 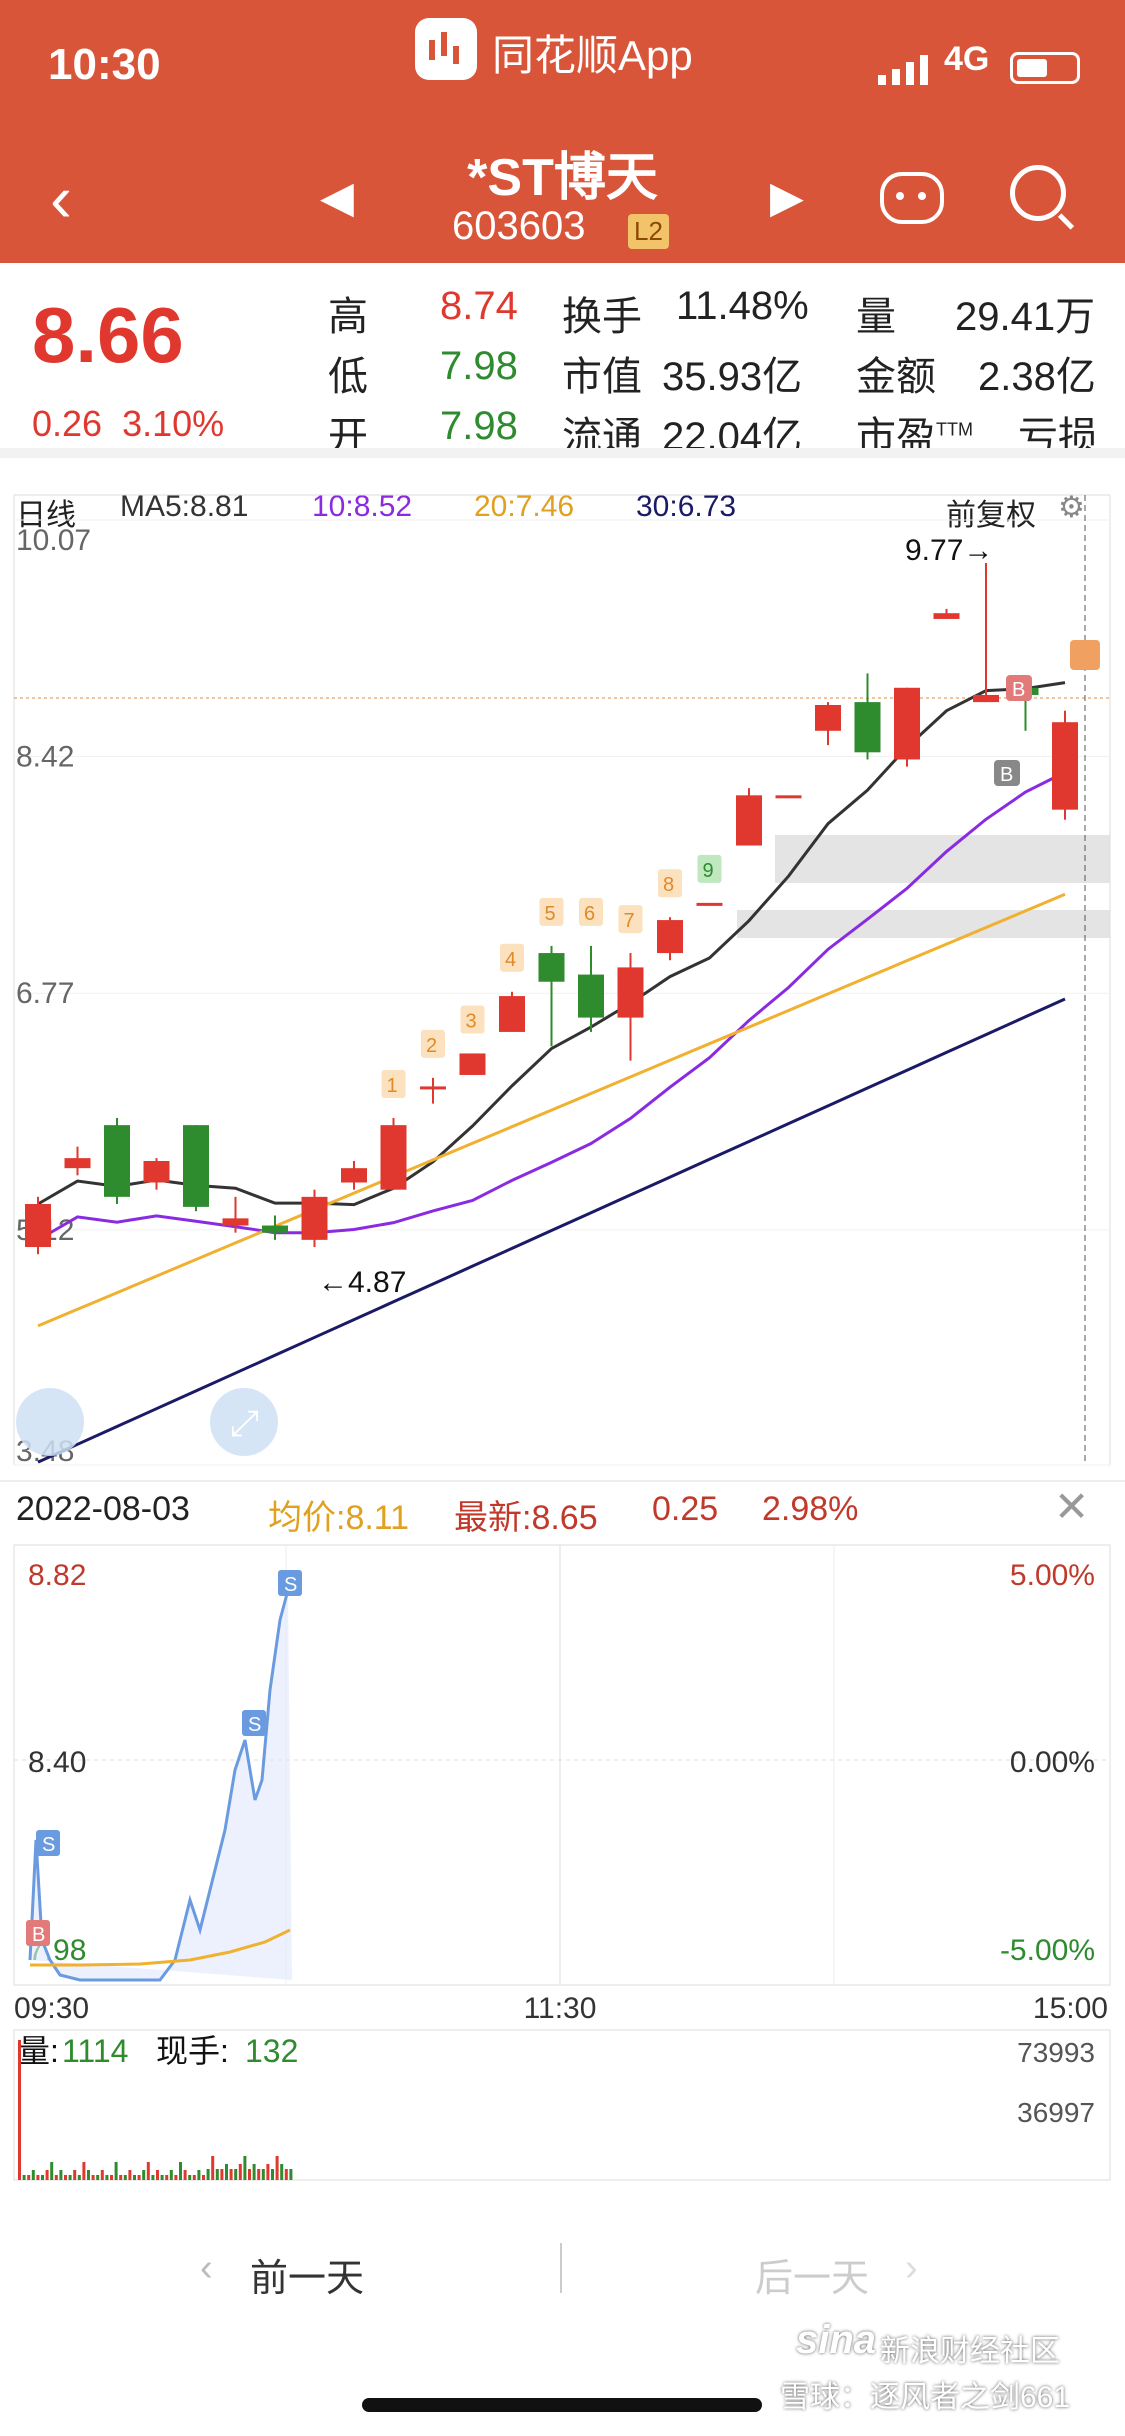 What do you see at coordinates (912, 198) in the screenshot?
I see `robot-assistant-icon` at bounding box center [912, 198].